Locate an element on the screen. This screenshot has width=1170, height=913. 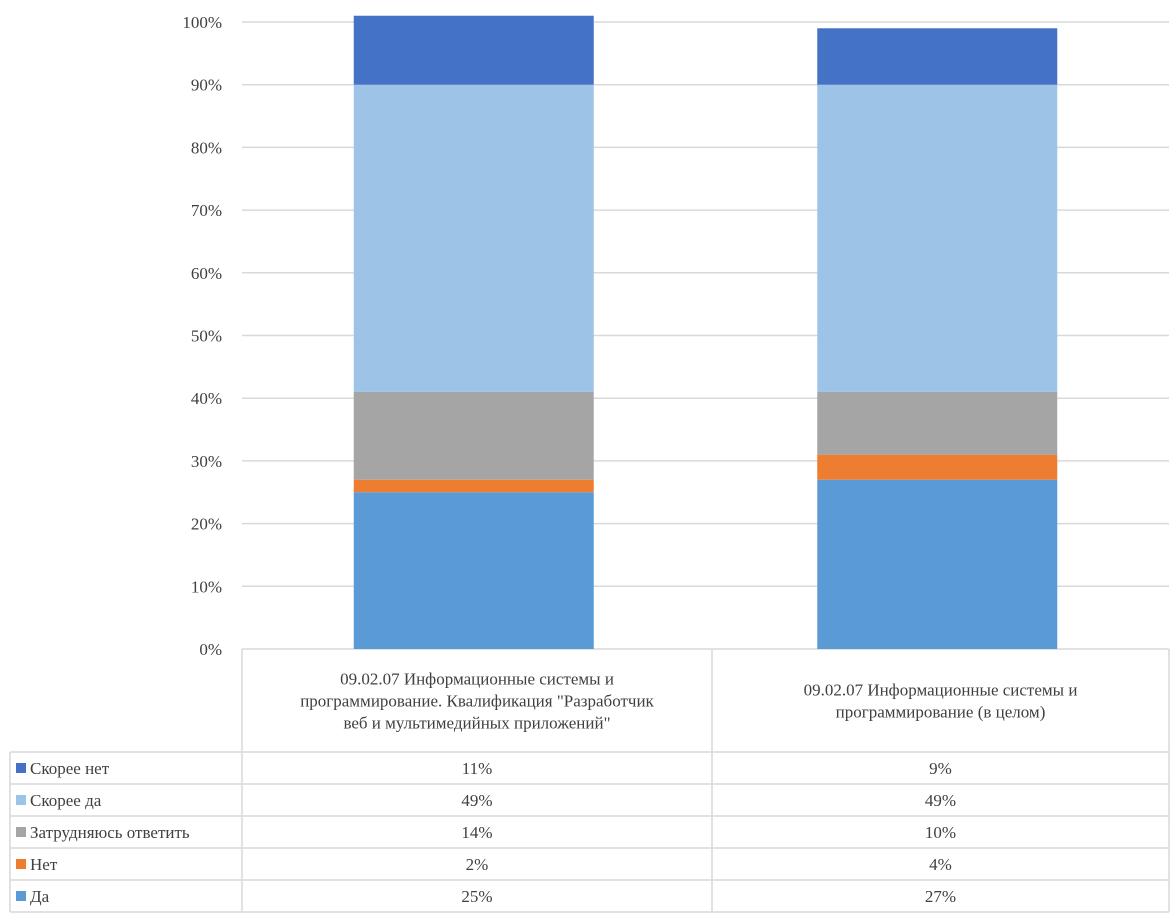
table-value: 2% is located at coordinates (477, 864).